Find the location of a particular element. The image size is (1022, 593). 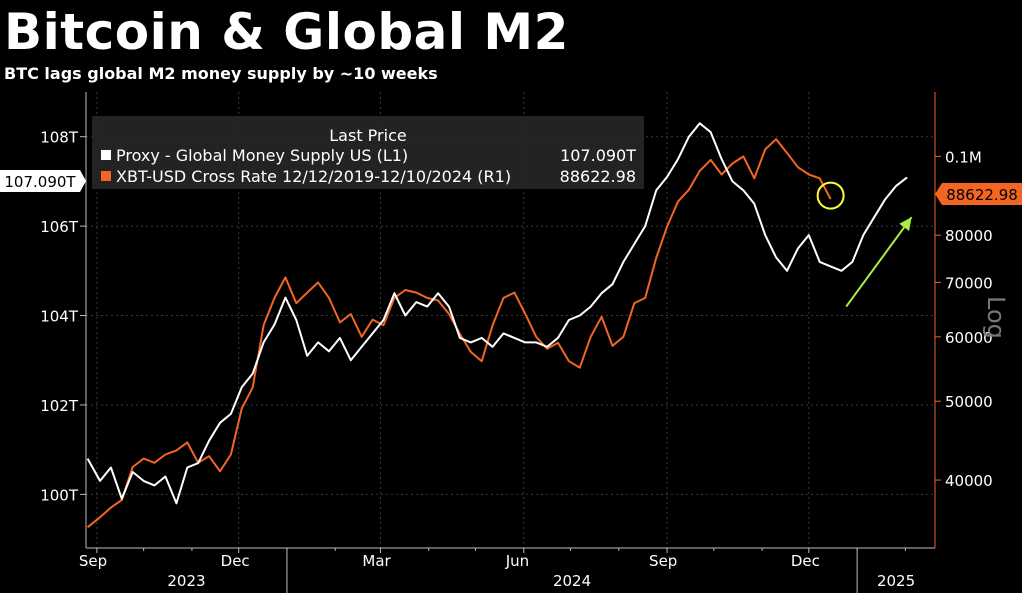

right-last-value-box is located at coordinates (982, 194).